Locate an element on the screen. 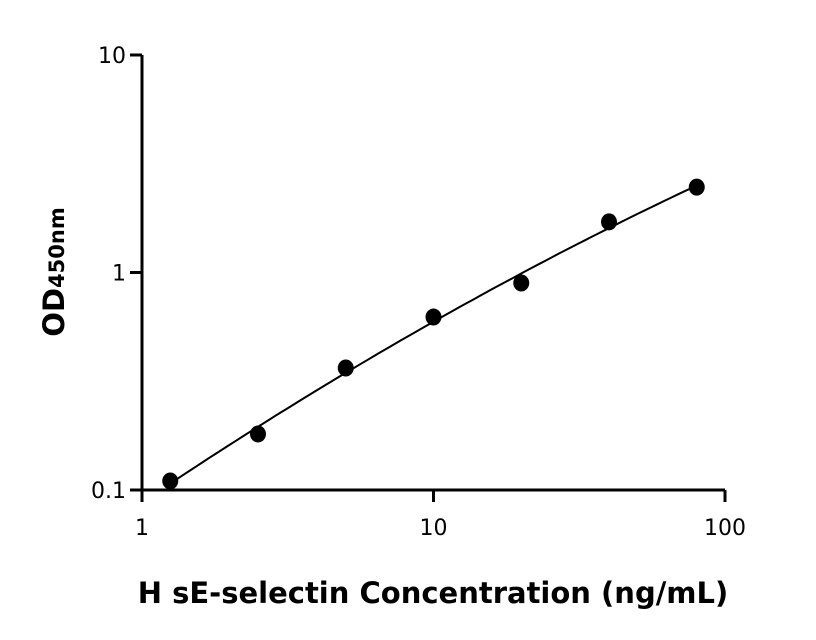  x-tick-label: 10 is located at coordinates (434, 528).